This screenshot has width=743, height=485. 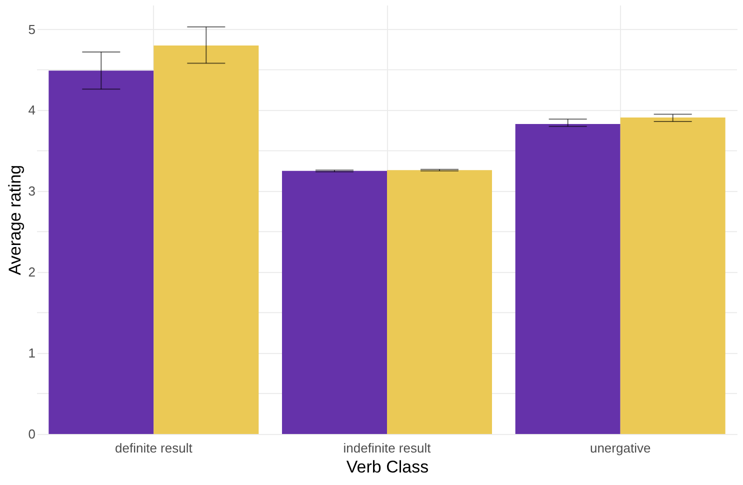 What do you see at coordinates (32, 29) in the screenshot?
I see `y-tick-label: 5` at bounding box center [32, 29].